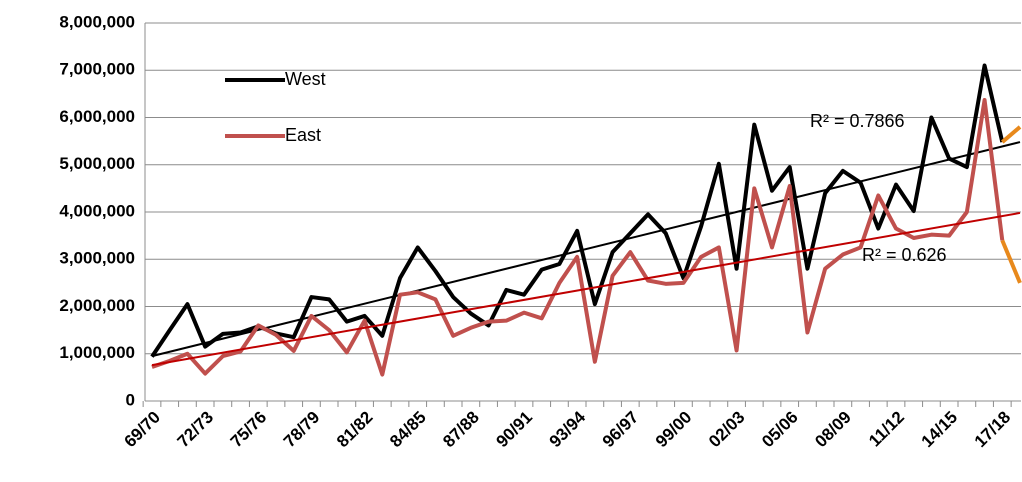 This screenshot has height=482, width=1022. I want to click on x-tick-label: 14/15, so click(940, 430).